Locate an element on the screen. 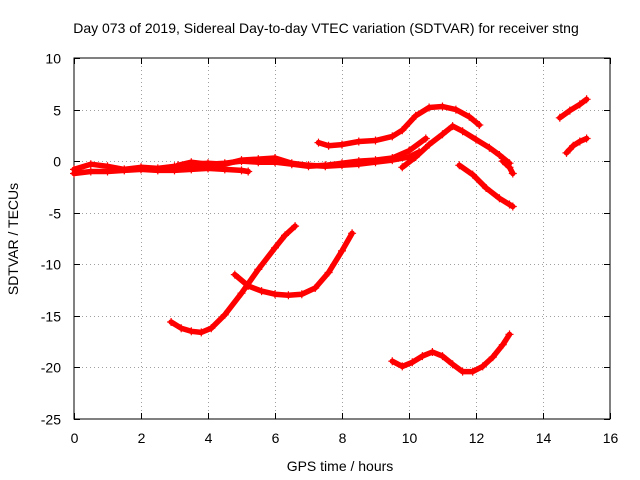  x-tick-label: 6 is located at coordinates (276, 438).